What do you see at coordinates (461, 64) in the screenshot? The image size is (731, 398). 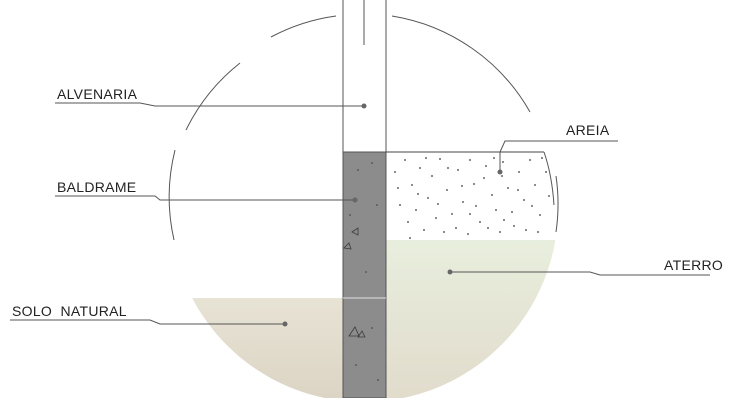 I see `circle-arc-top-right` at bounding box center [461, 64].